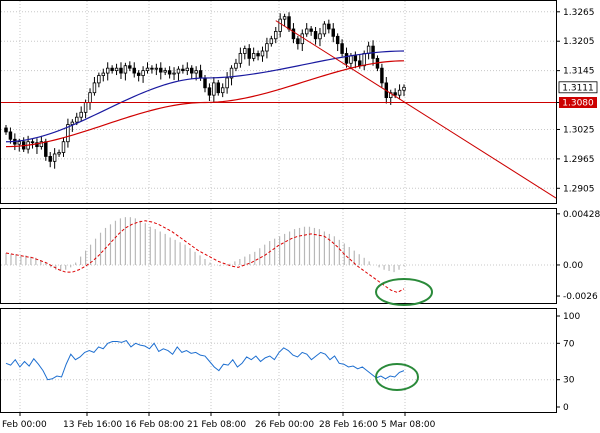  Describe the element at coordinates (581, 215) in the screenshot. I see `macd-tick-label: 0.00428` at that location.